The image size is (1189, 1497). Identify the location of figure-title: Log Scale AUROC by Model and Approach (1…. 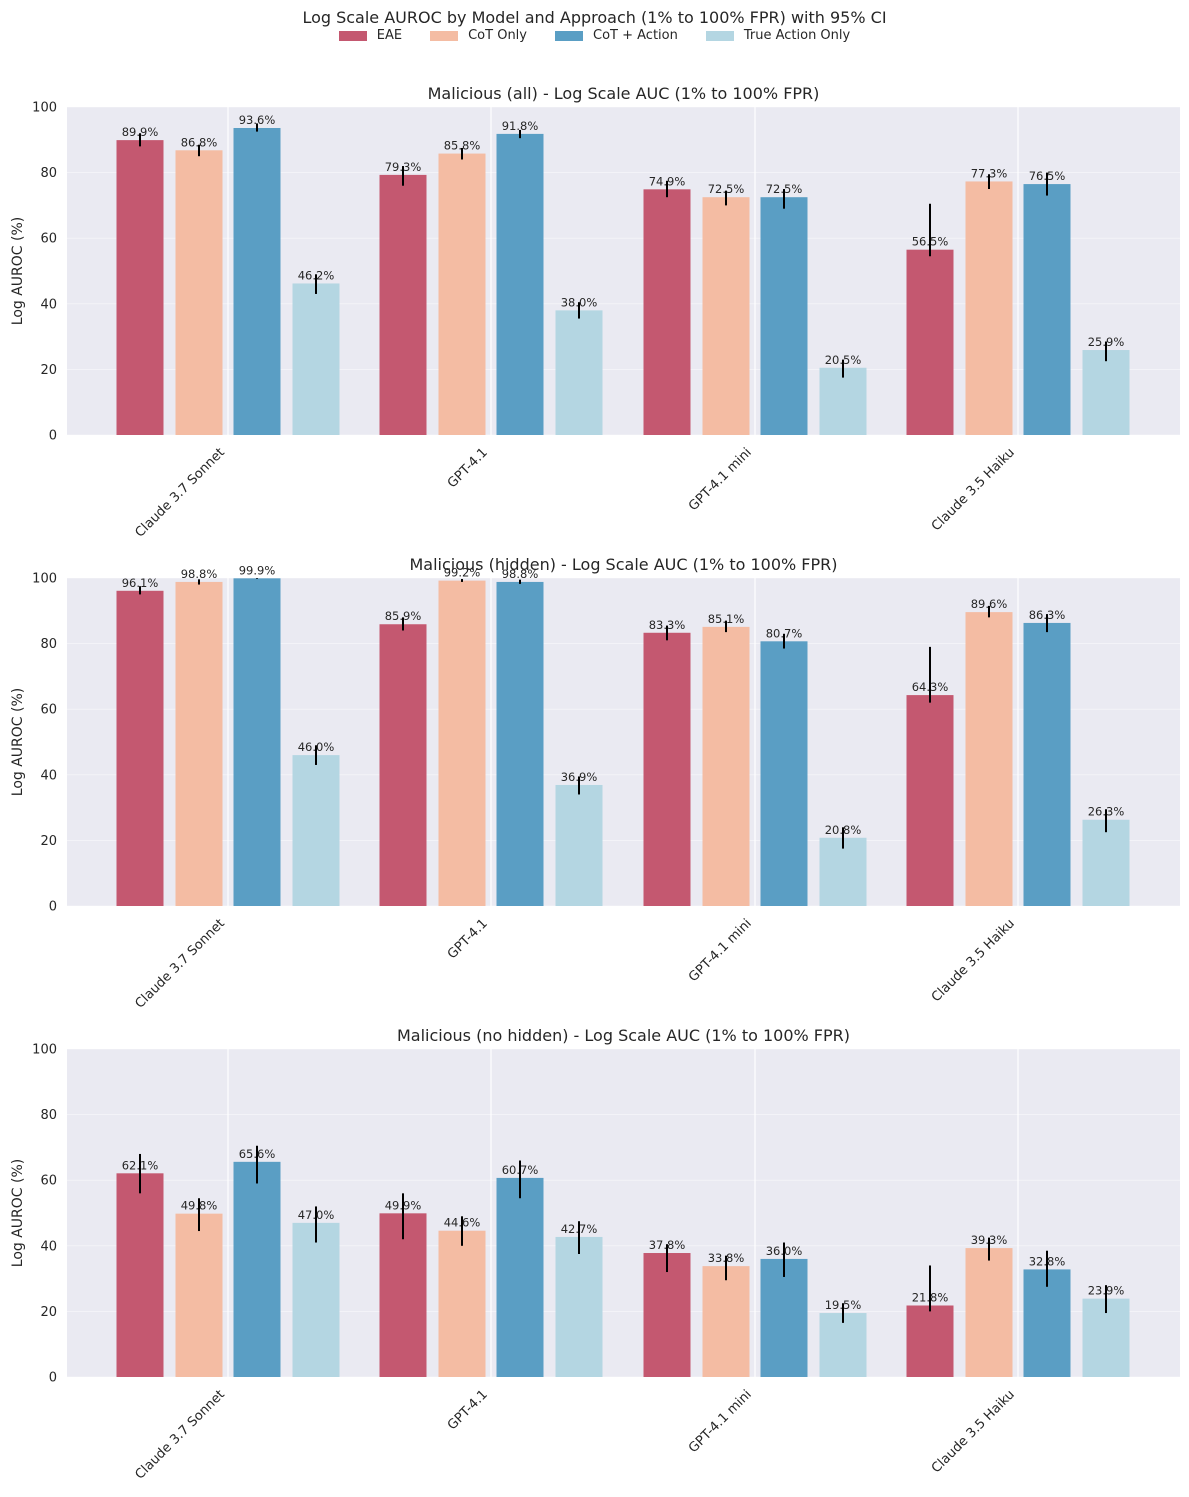
(594, 17).